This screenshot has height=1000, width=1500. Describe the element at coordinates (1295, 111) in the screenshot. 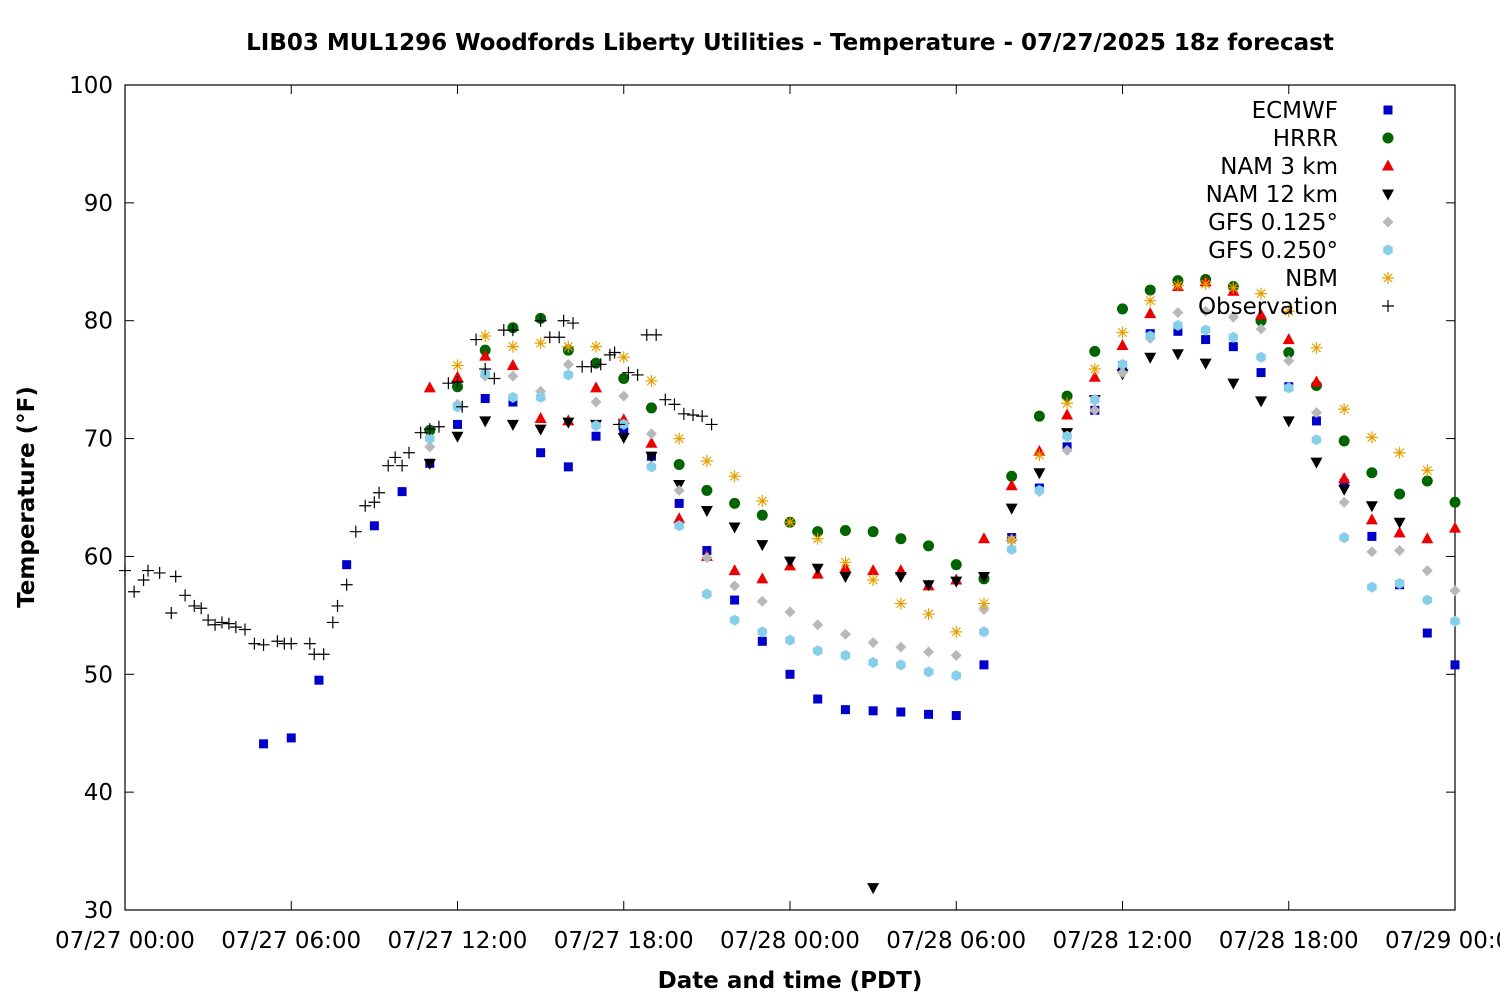

I see `legend-label: ECMWF` at that location.